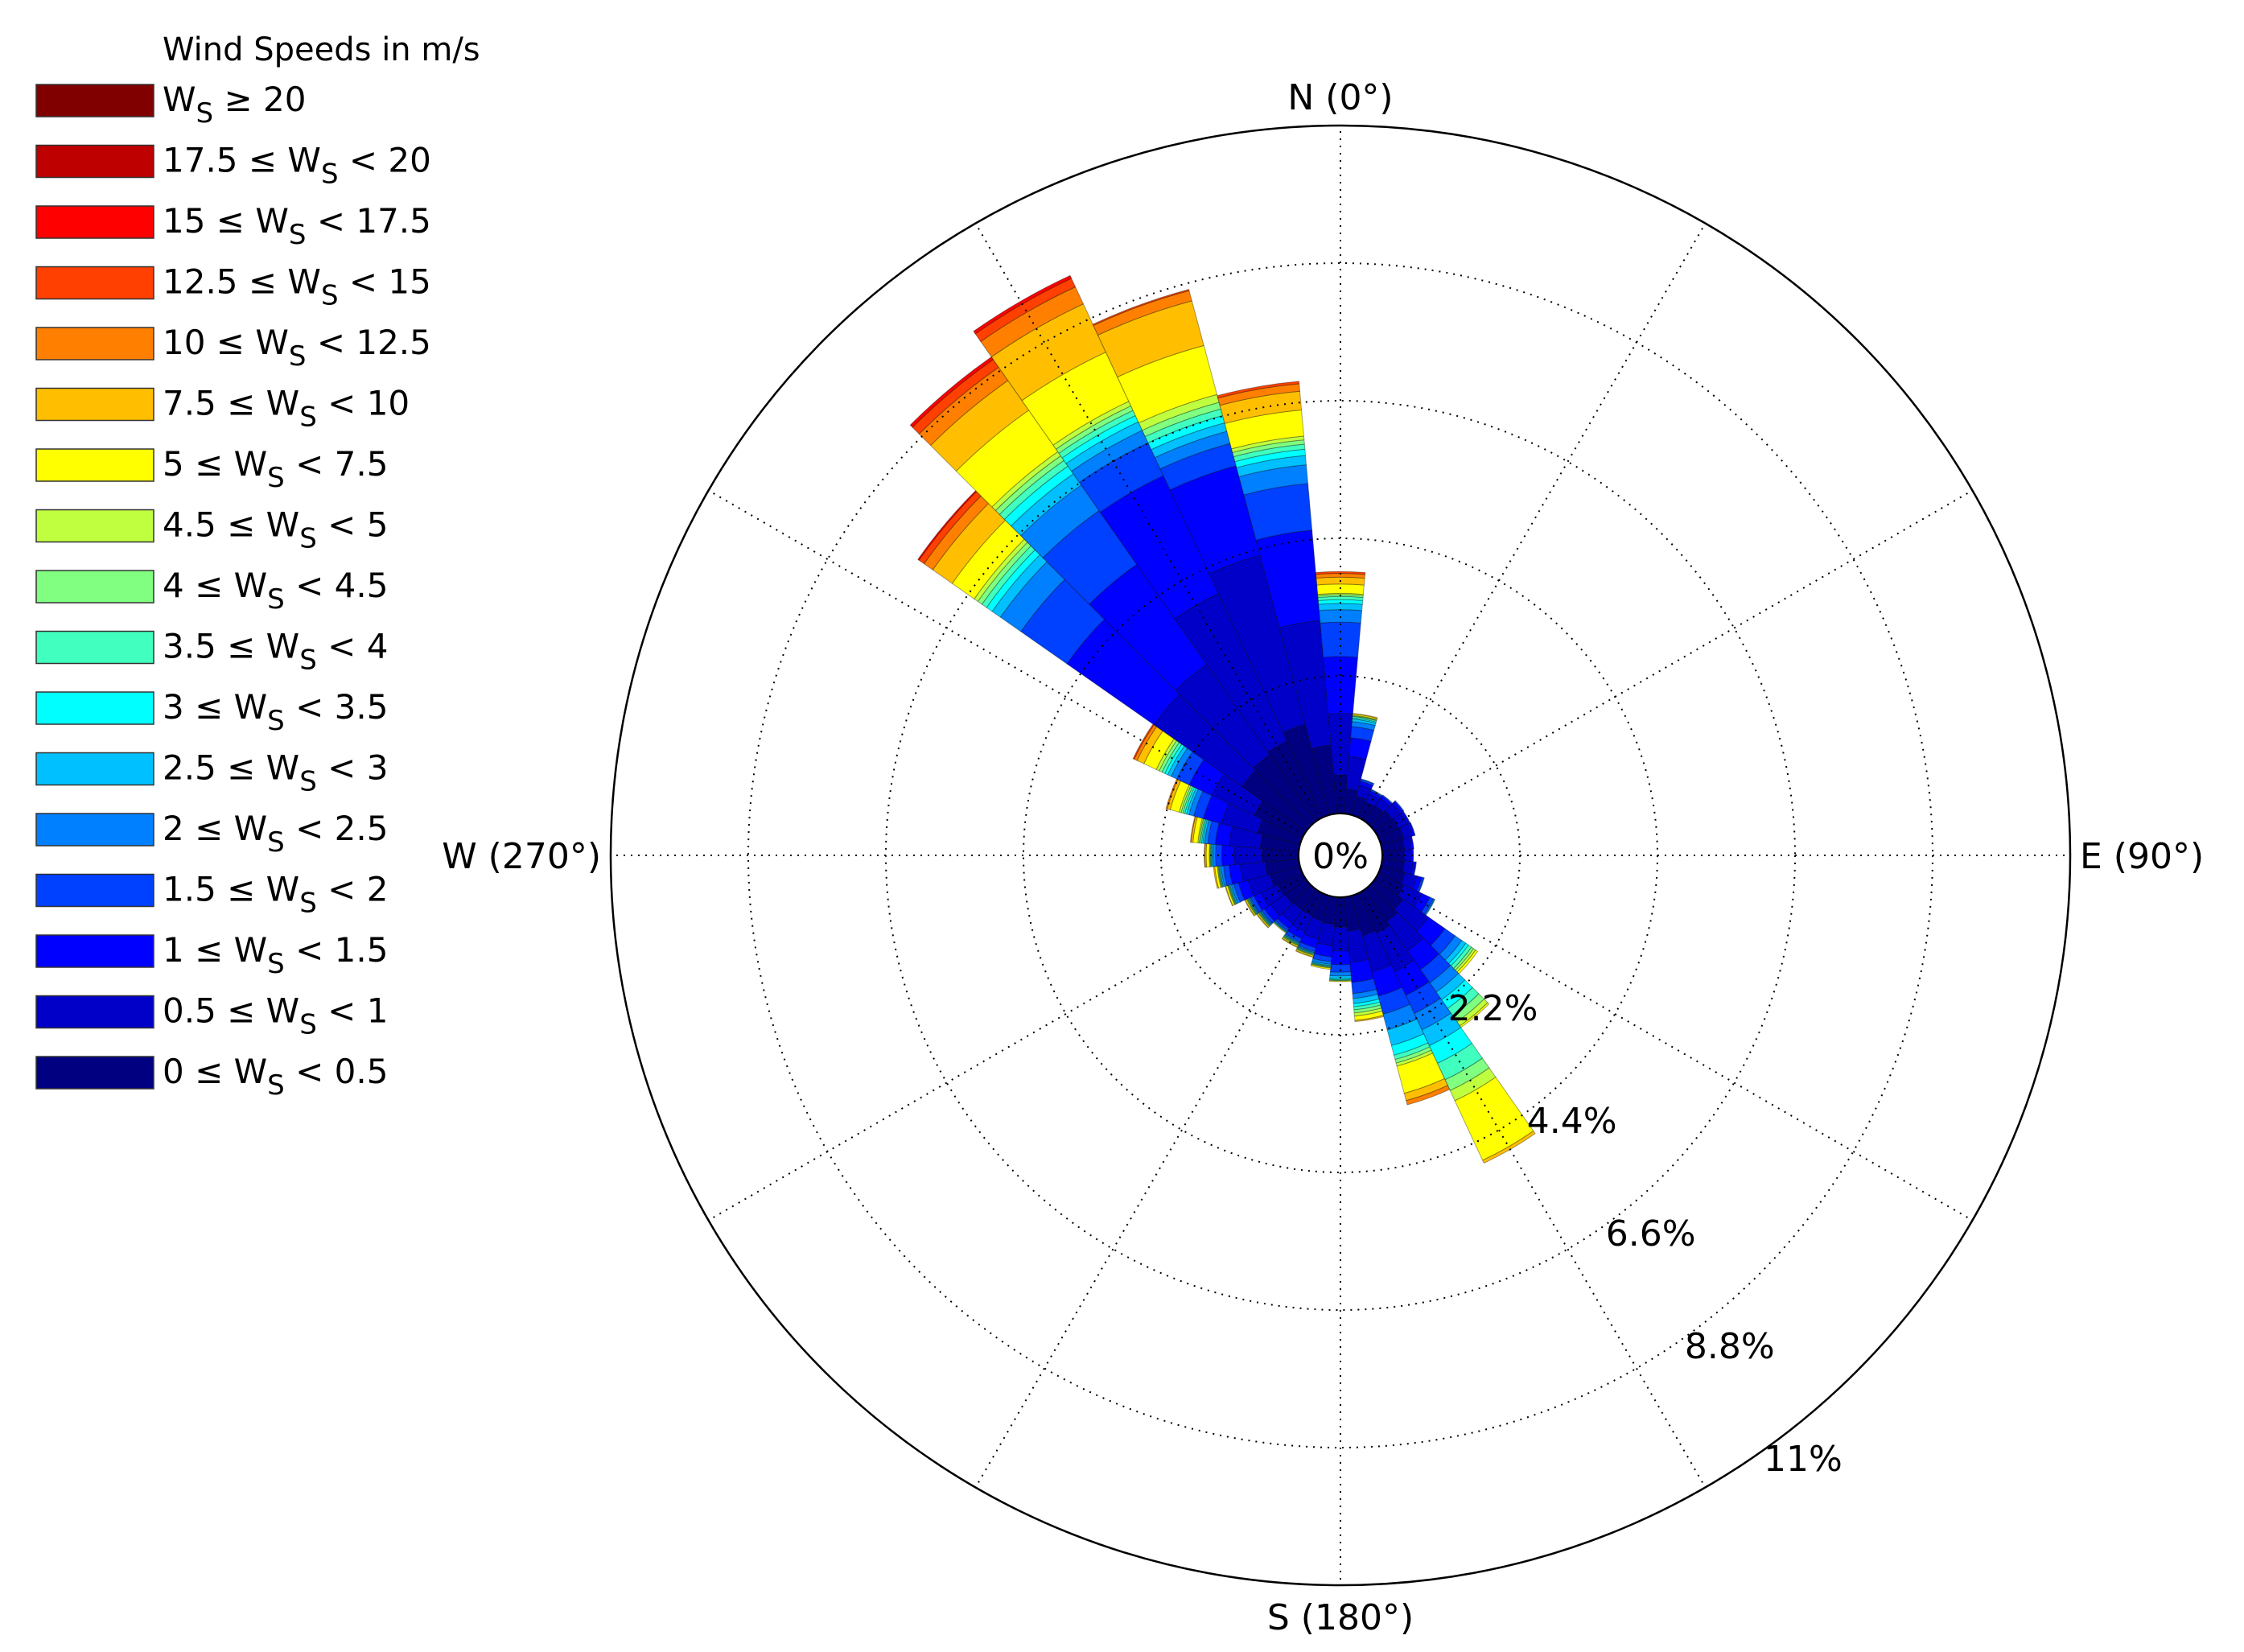  I want to click on center-label: 0%, so click(1340, 856).